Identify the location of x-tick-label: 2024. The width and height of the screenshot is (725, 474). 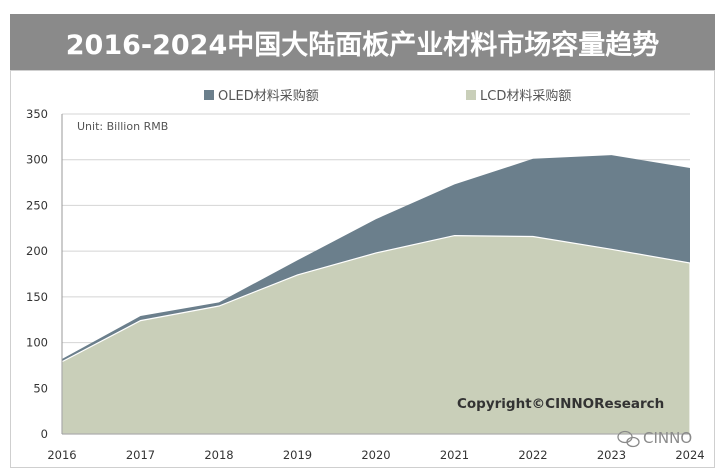
(689, 455).